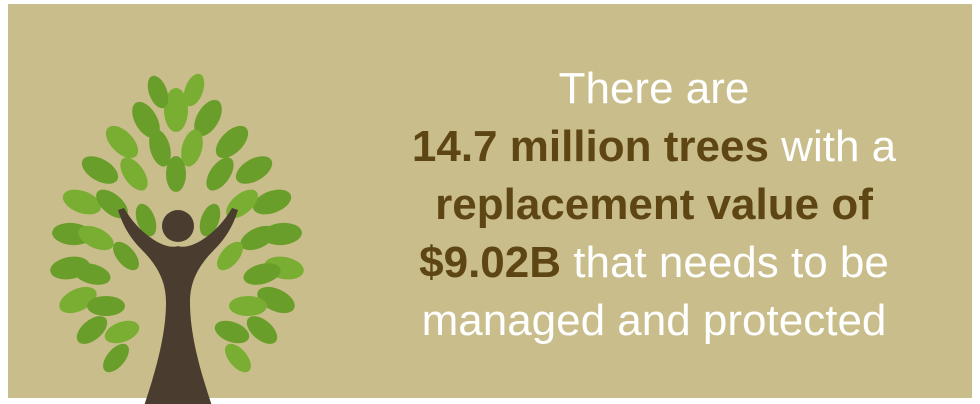 The image size is (980, 404). Describe the element at coordinates (832, 146) in the screenshot. I see `with-a-text: with a` at that location.